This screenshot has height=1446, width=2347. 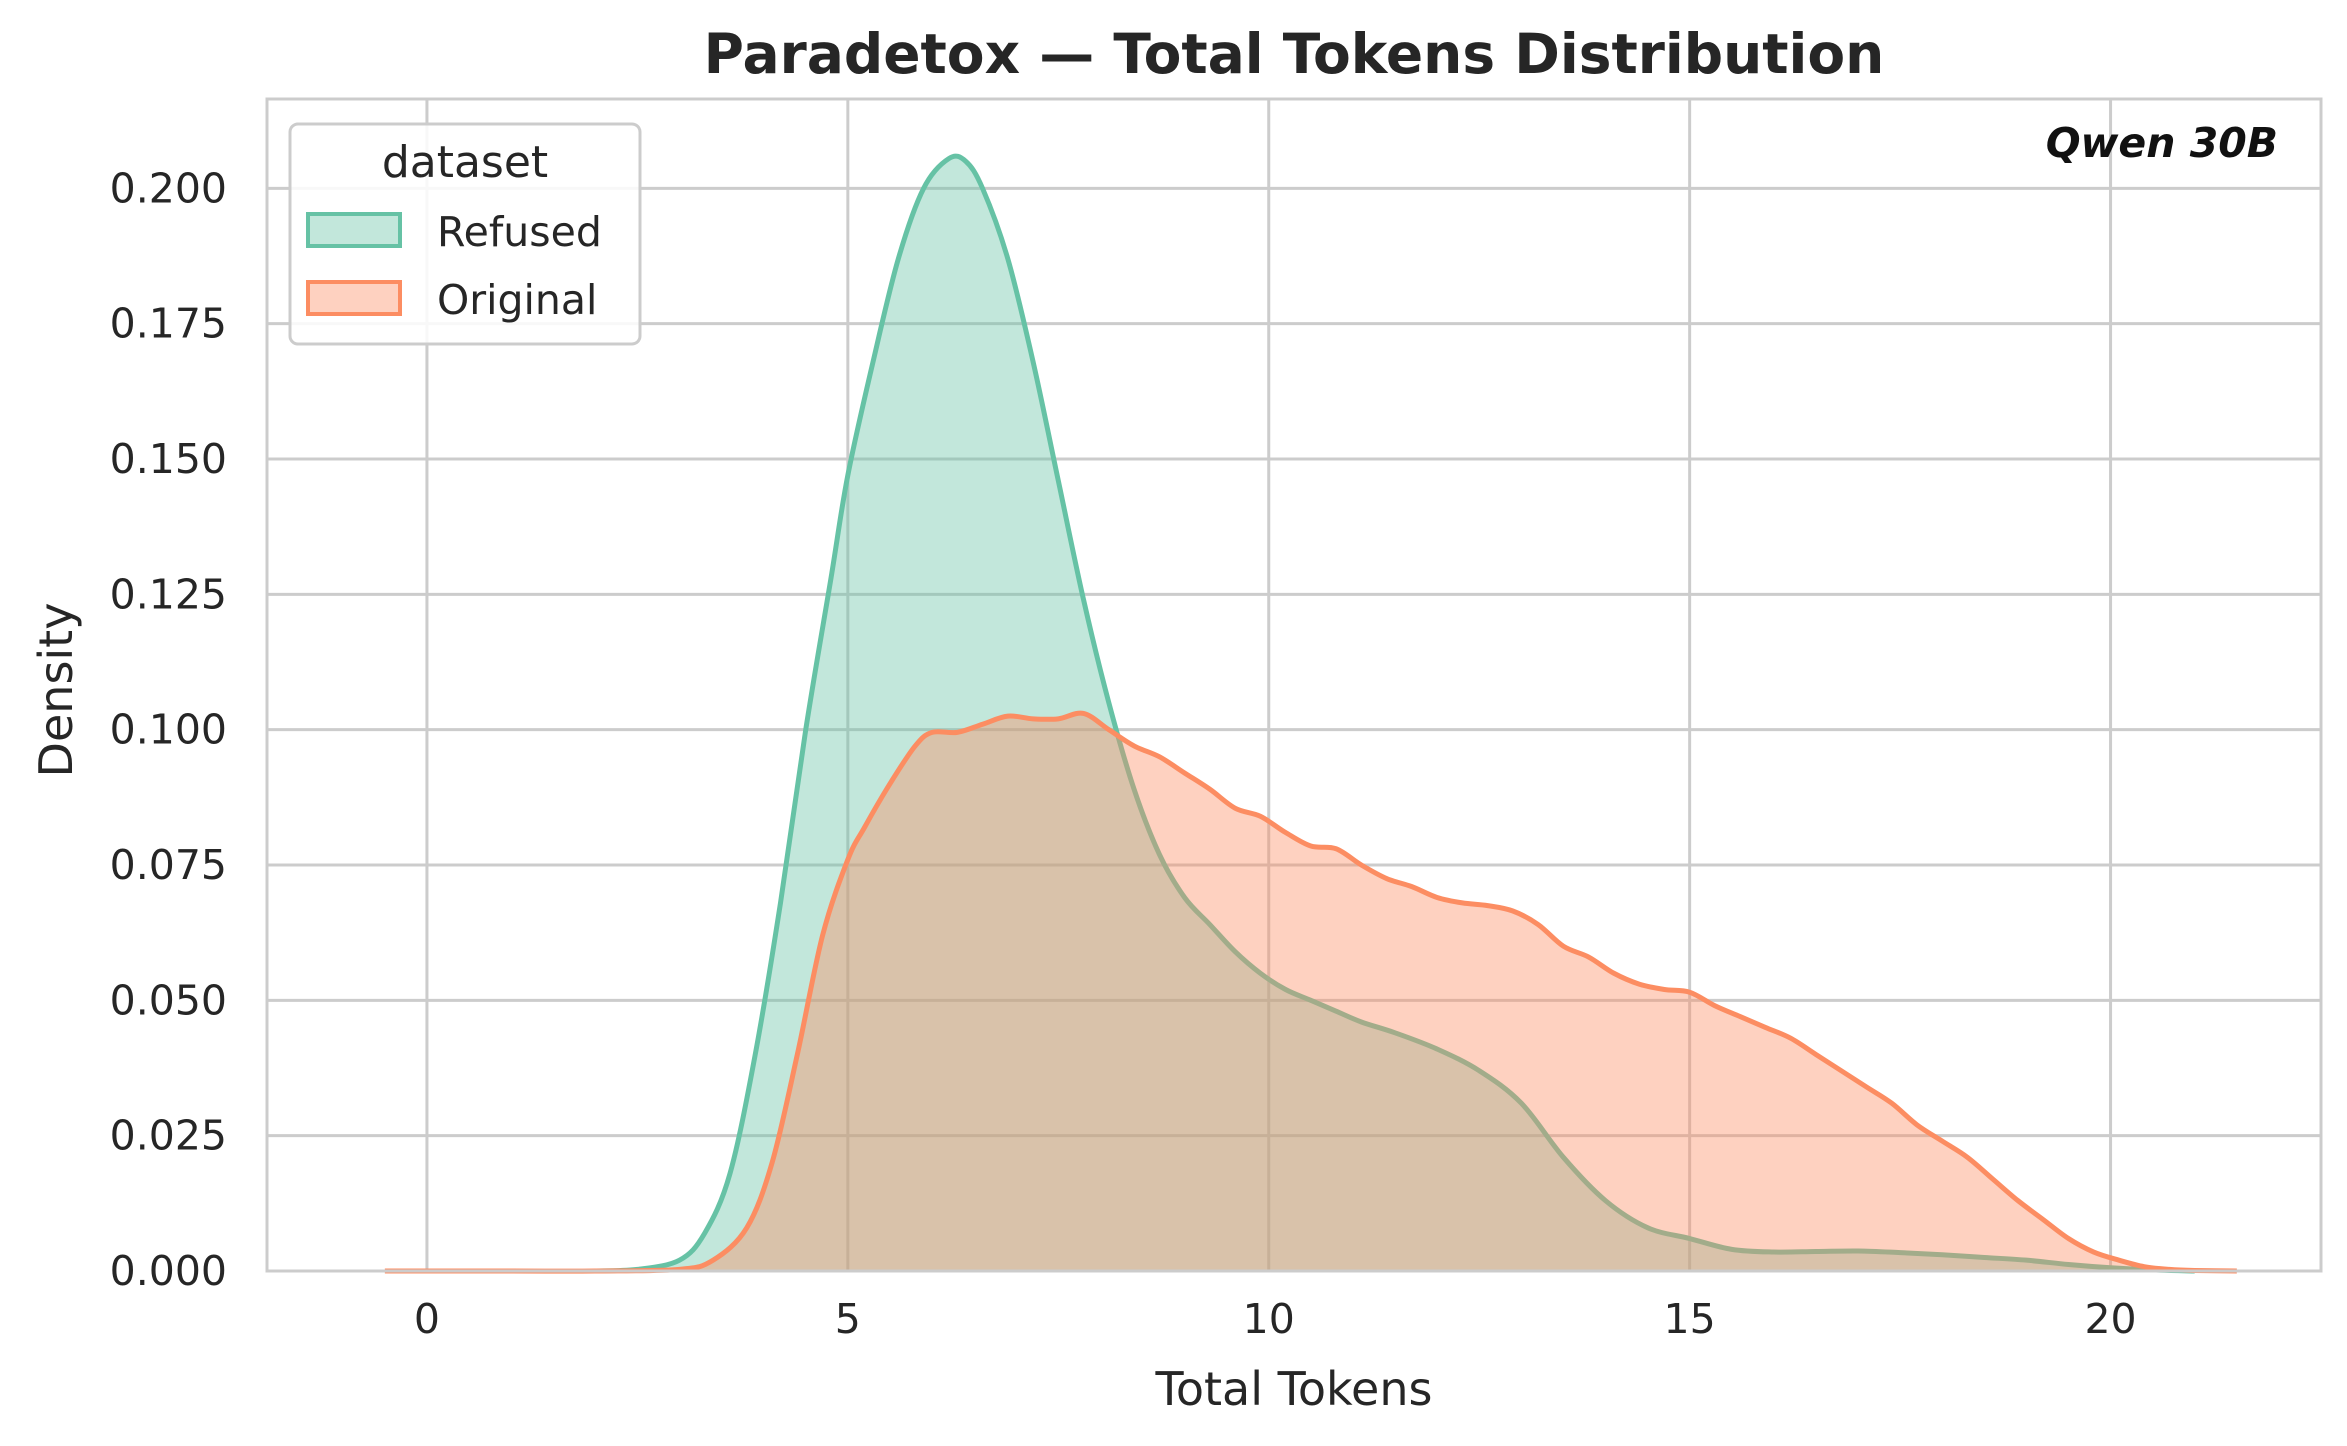 What do you see at coordinates (1690, 1319) in the screenshot?
I see `x-tick-label-15: 15` at bounding box center [1690, 1319].